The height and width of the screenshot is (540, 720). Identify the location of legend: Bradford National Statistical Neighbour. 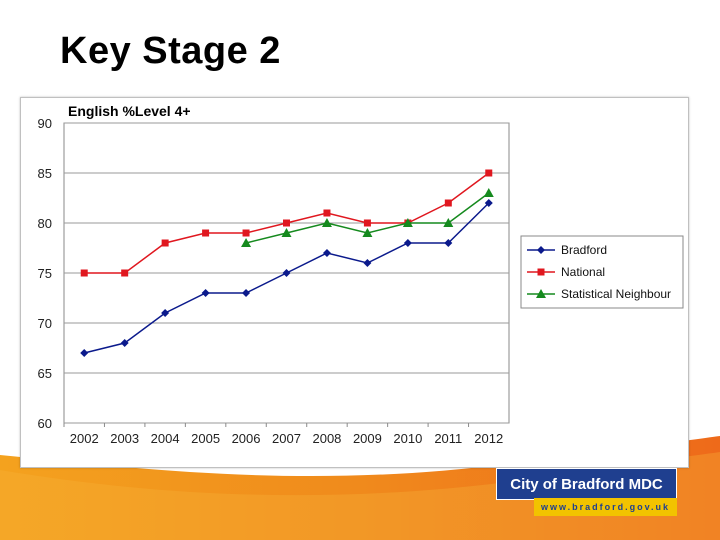
(602, 272).